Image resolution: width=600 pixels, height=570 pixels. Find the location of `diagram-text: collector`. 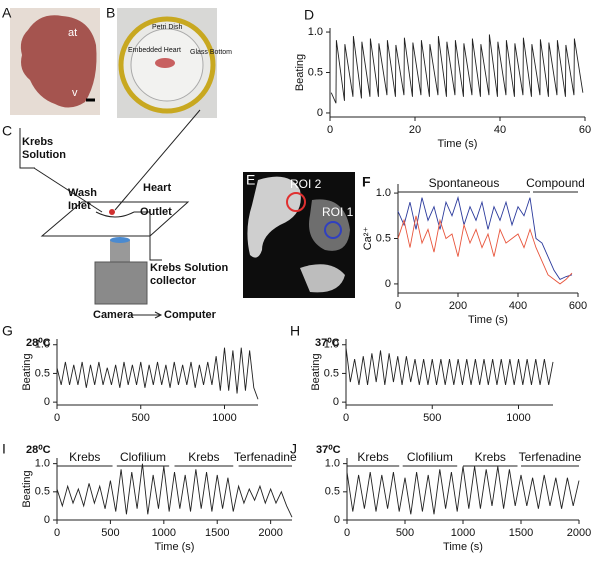

diagram-text: collector is located at coordinates (173, 281).